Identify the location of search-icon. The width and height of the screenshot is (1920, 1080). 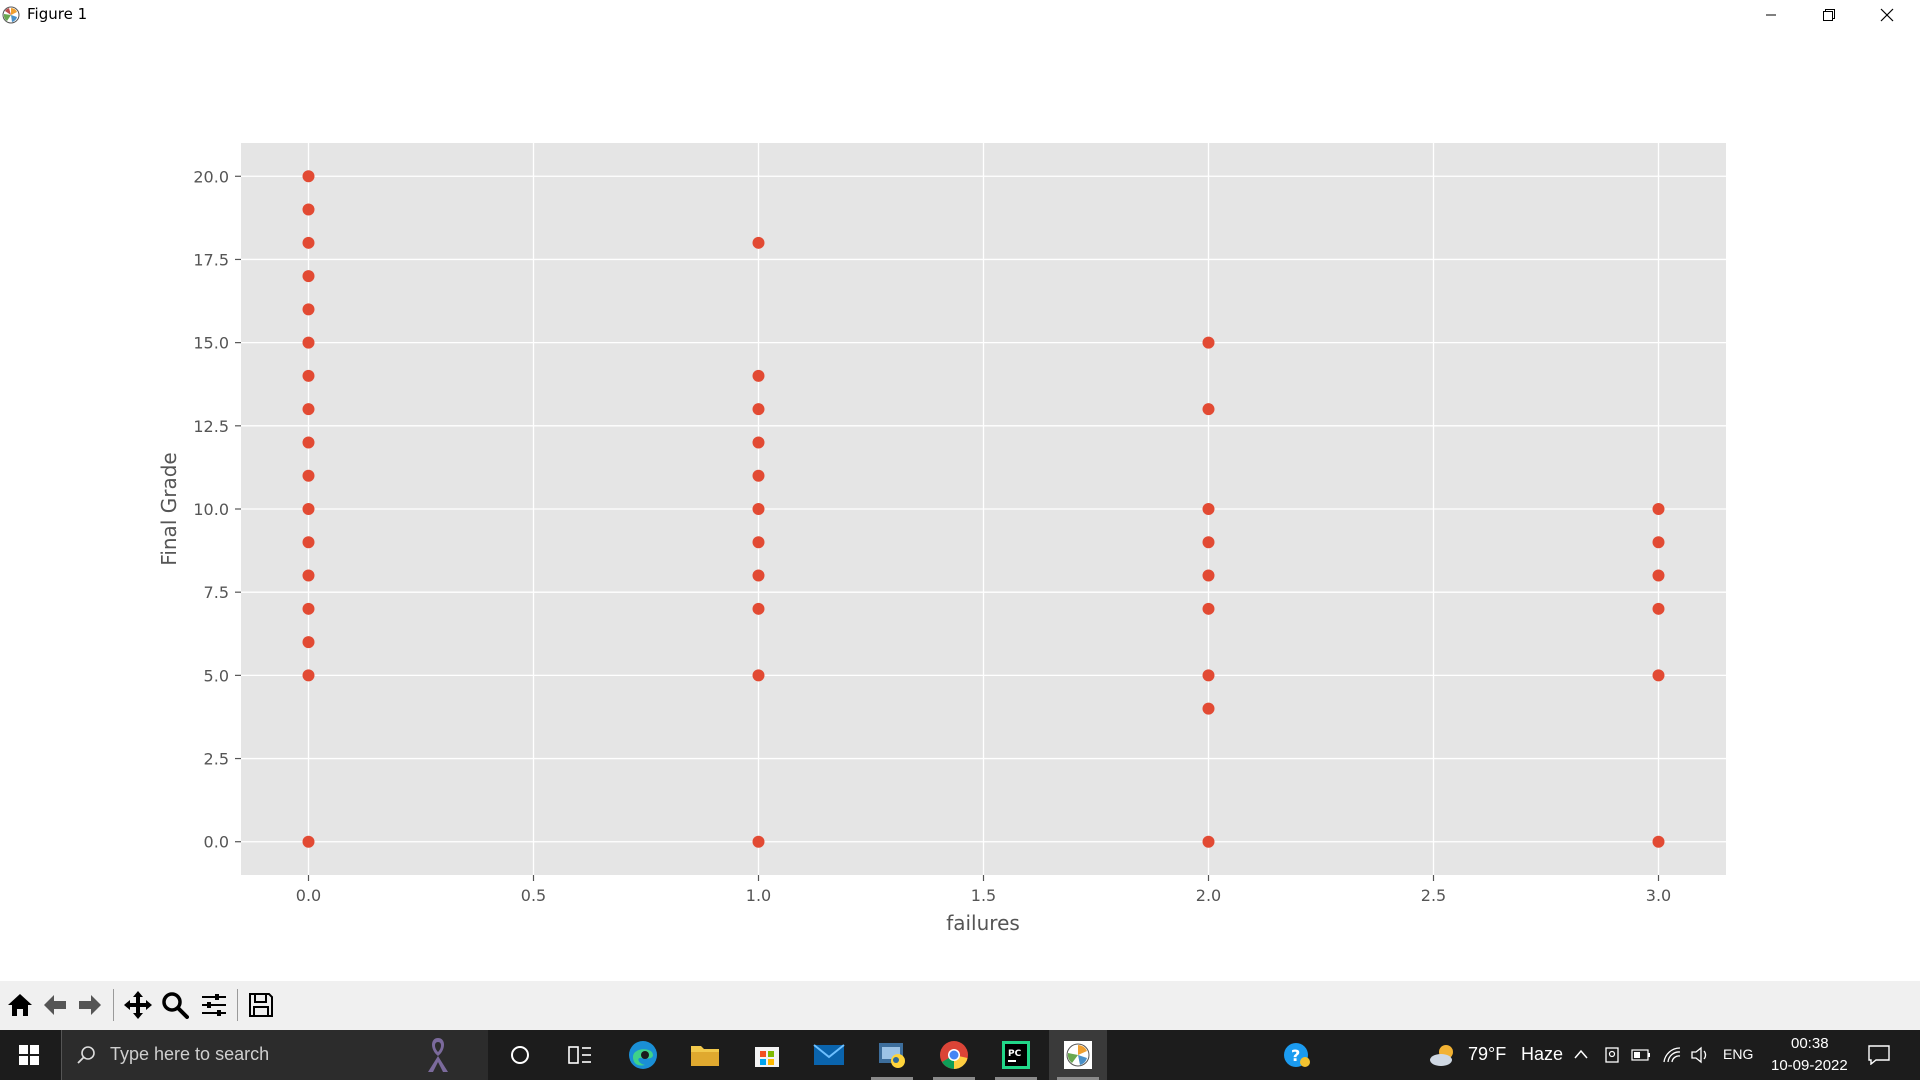
(86, 1055).